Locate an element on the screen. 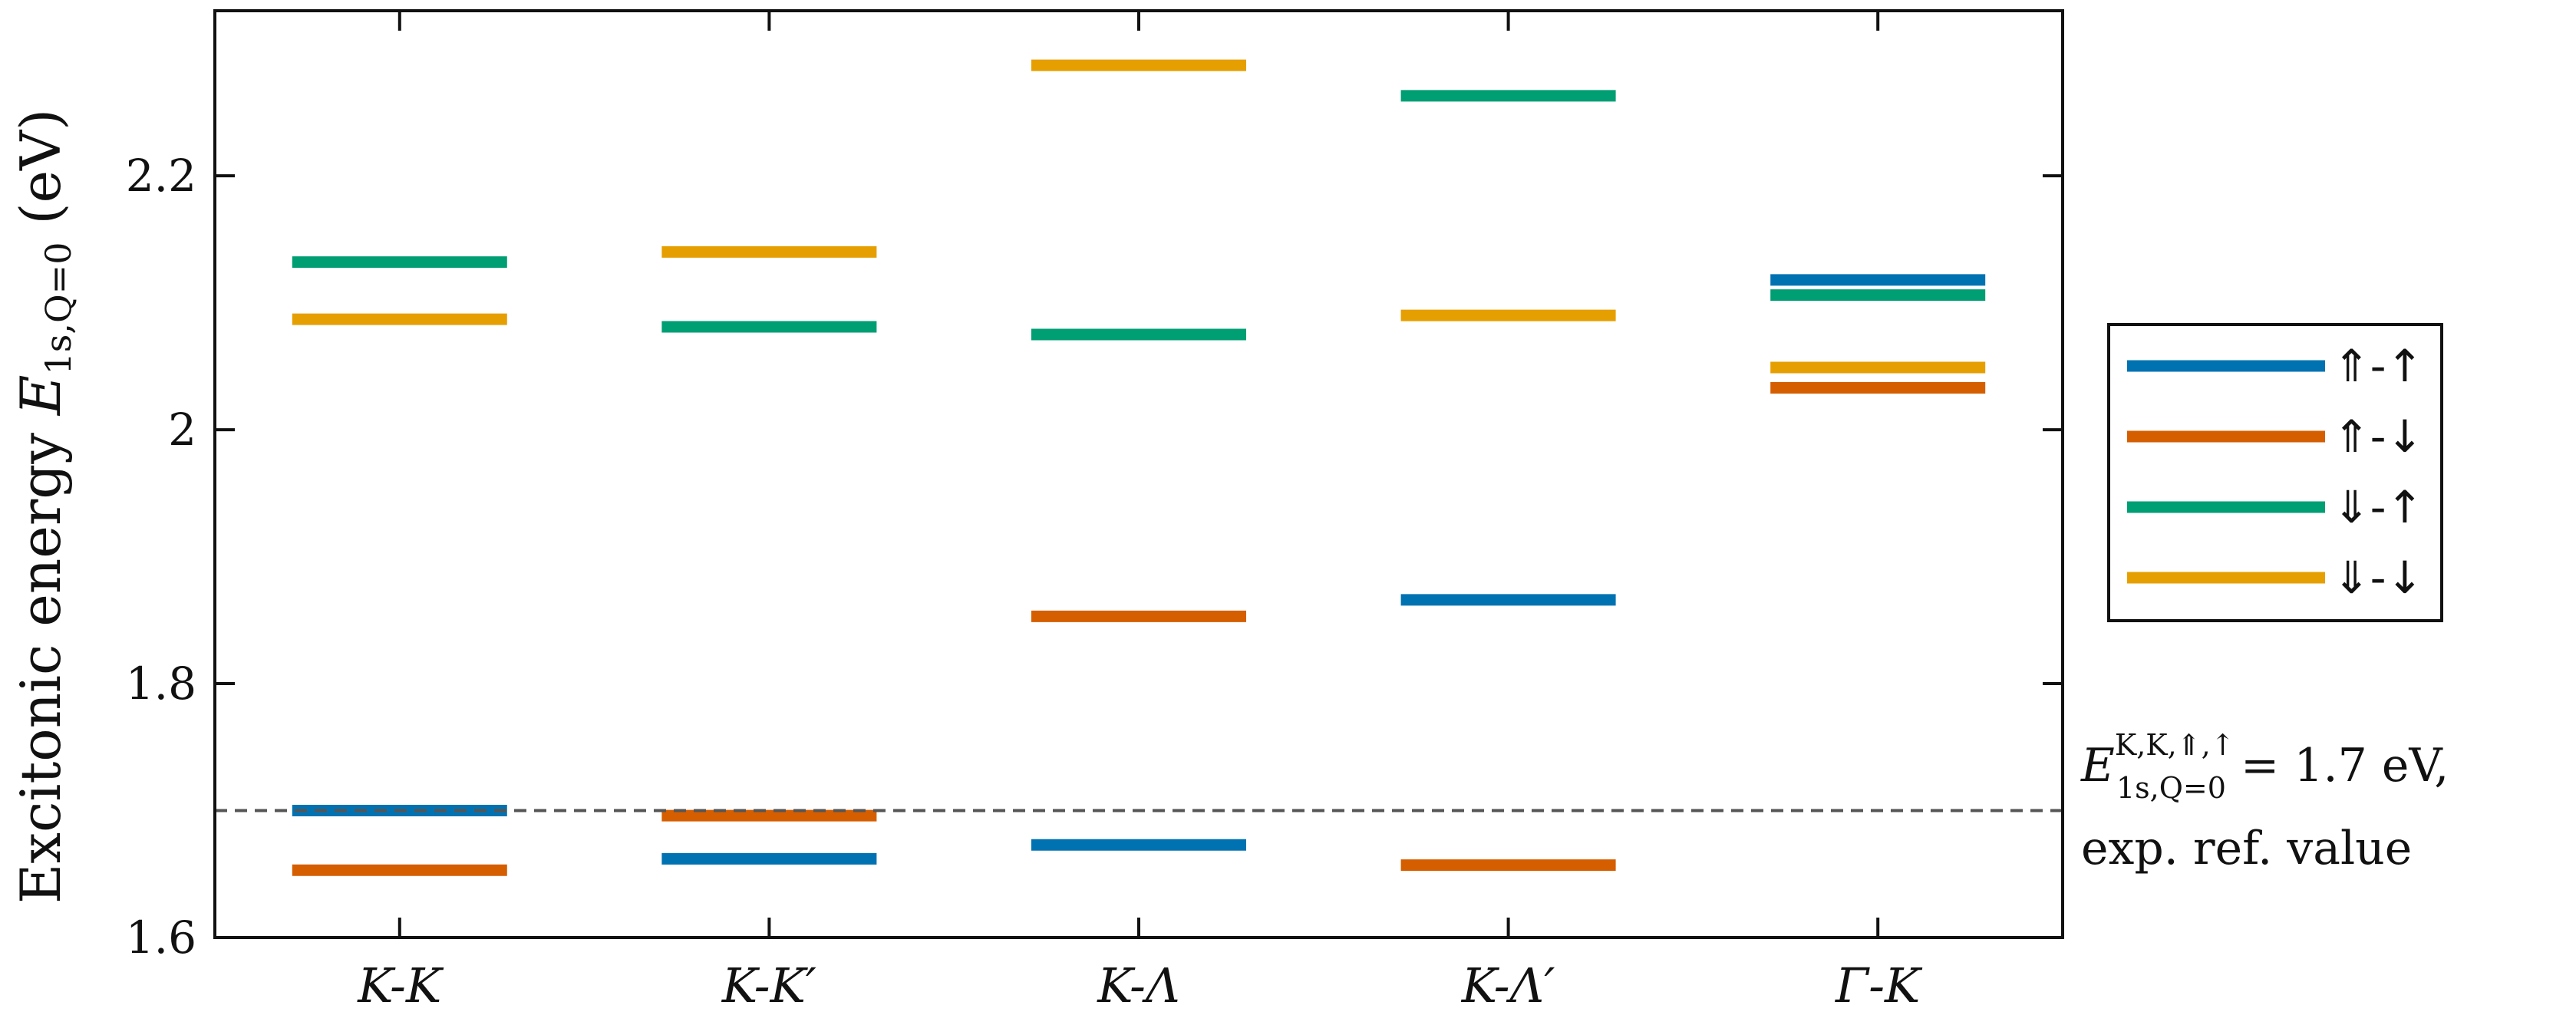  x-category-label-1: K-K′ is located at coordinates (768, 985).